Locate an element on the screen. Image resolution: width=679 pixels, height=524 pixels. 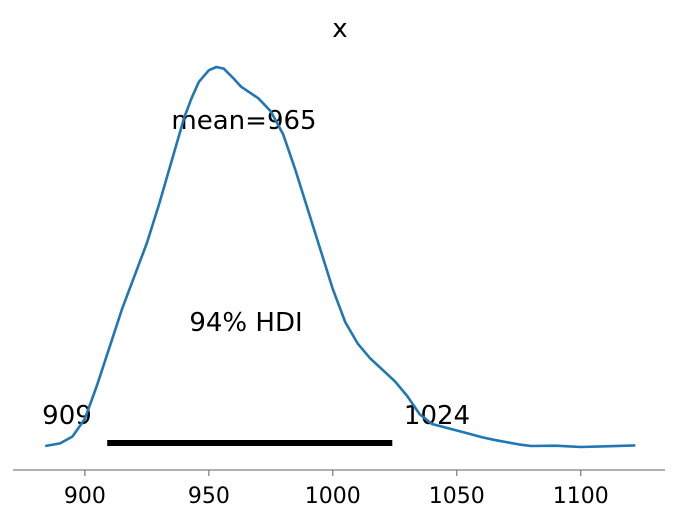
x-tick-label: 900 is located at coordinates (85, 496).